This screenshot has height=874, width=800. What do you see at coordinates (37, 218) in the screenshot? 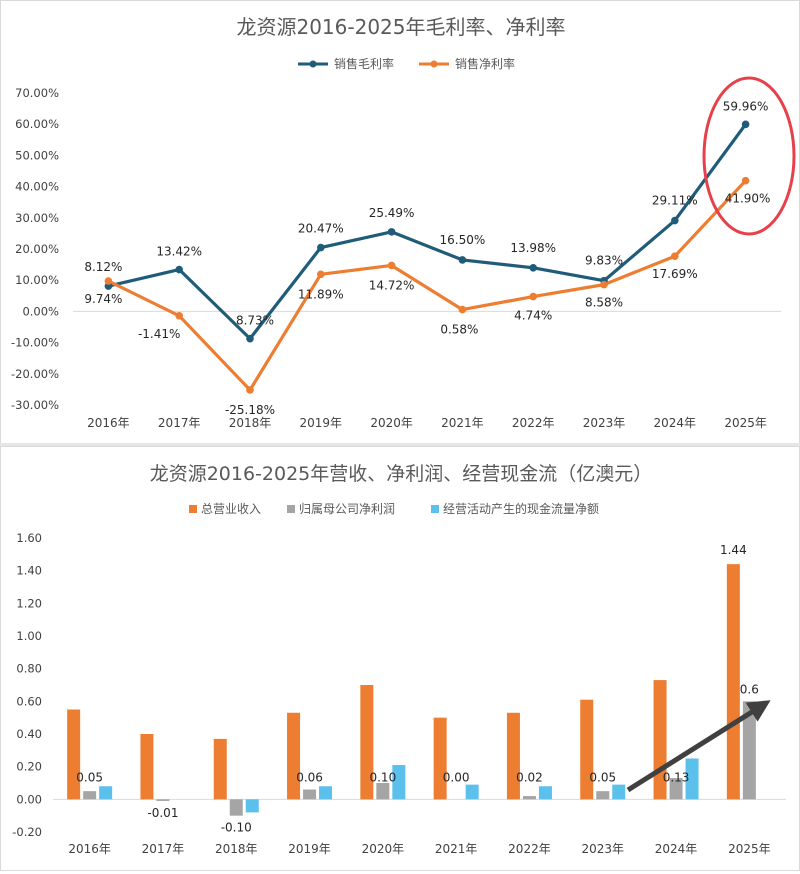
I see `y-tick-label: 30.00%` at bounding box center [37, 218].